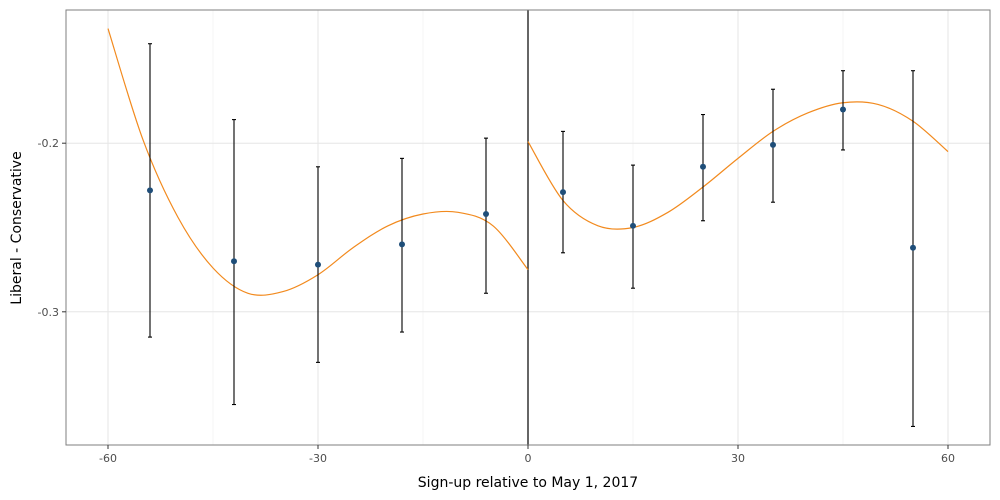 This screenshot has height=500, width=1000. I want to click on x-tick-label: -60, so click(108, 458).